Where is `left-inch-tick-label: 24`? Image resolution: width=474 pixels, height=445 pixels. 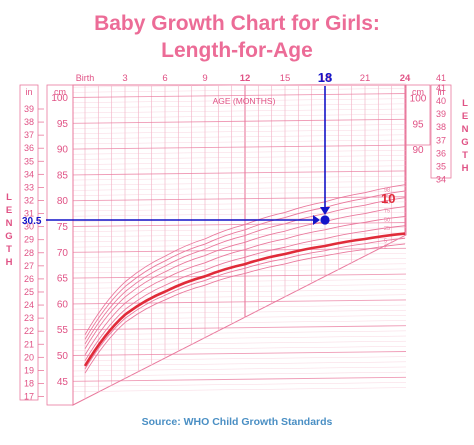 left-inch-tick-label: 24 is located at coordinates (29, 305).